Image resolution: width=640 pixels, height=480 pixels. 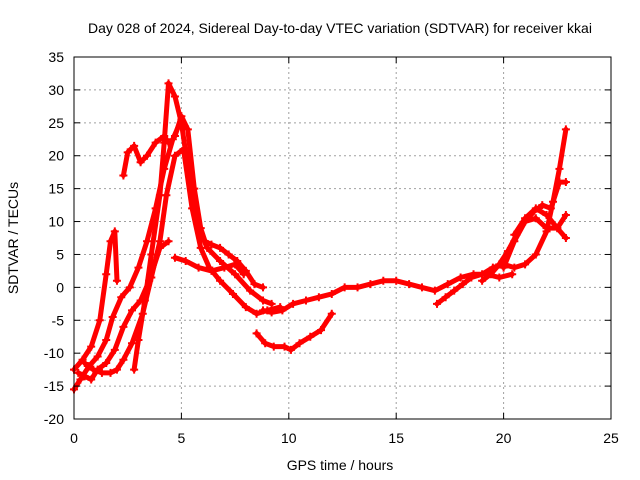 I want to click on y-tick-label: -10, so click(x=54, y=353).